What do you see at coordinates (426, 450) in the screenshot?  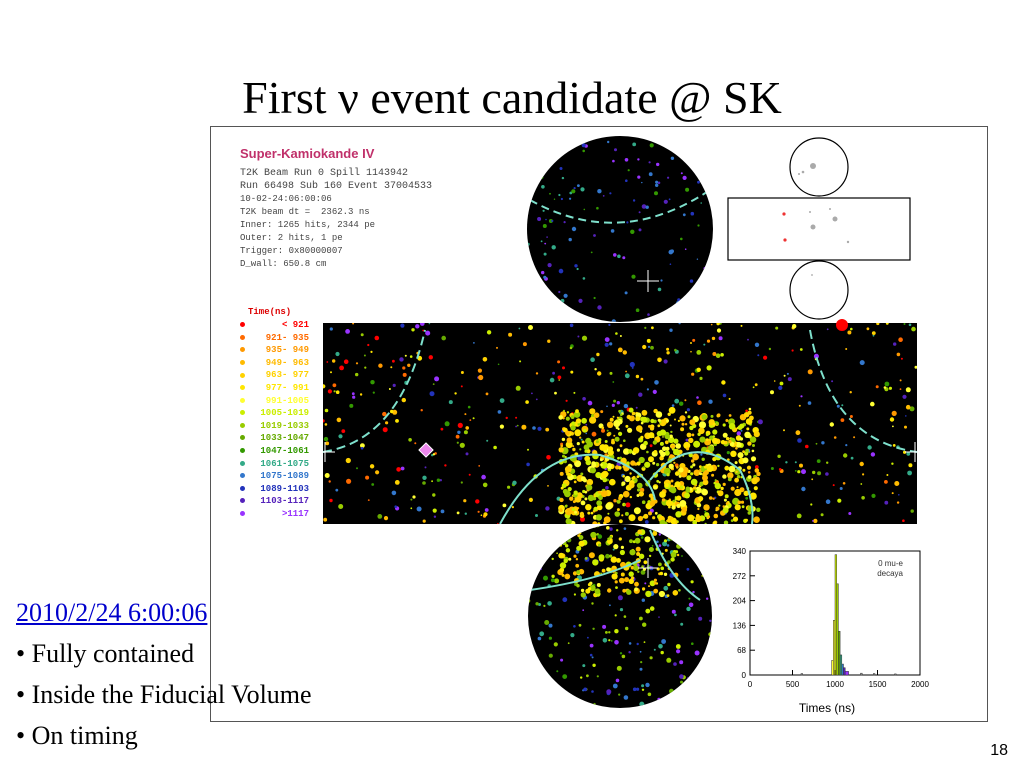 I see `outer-hit-marker` at bounding box center [426, 450].